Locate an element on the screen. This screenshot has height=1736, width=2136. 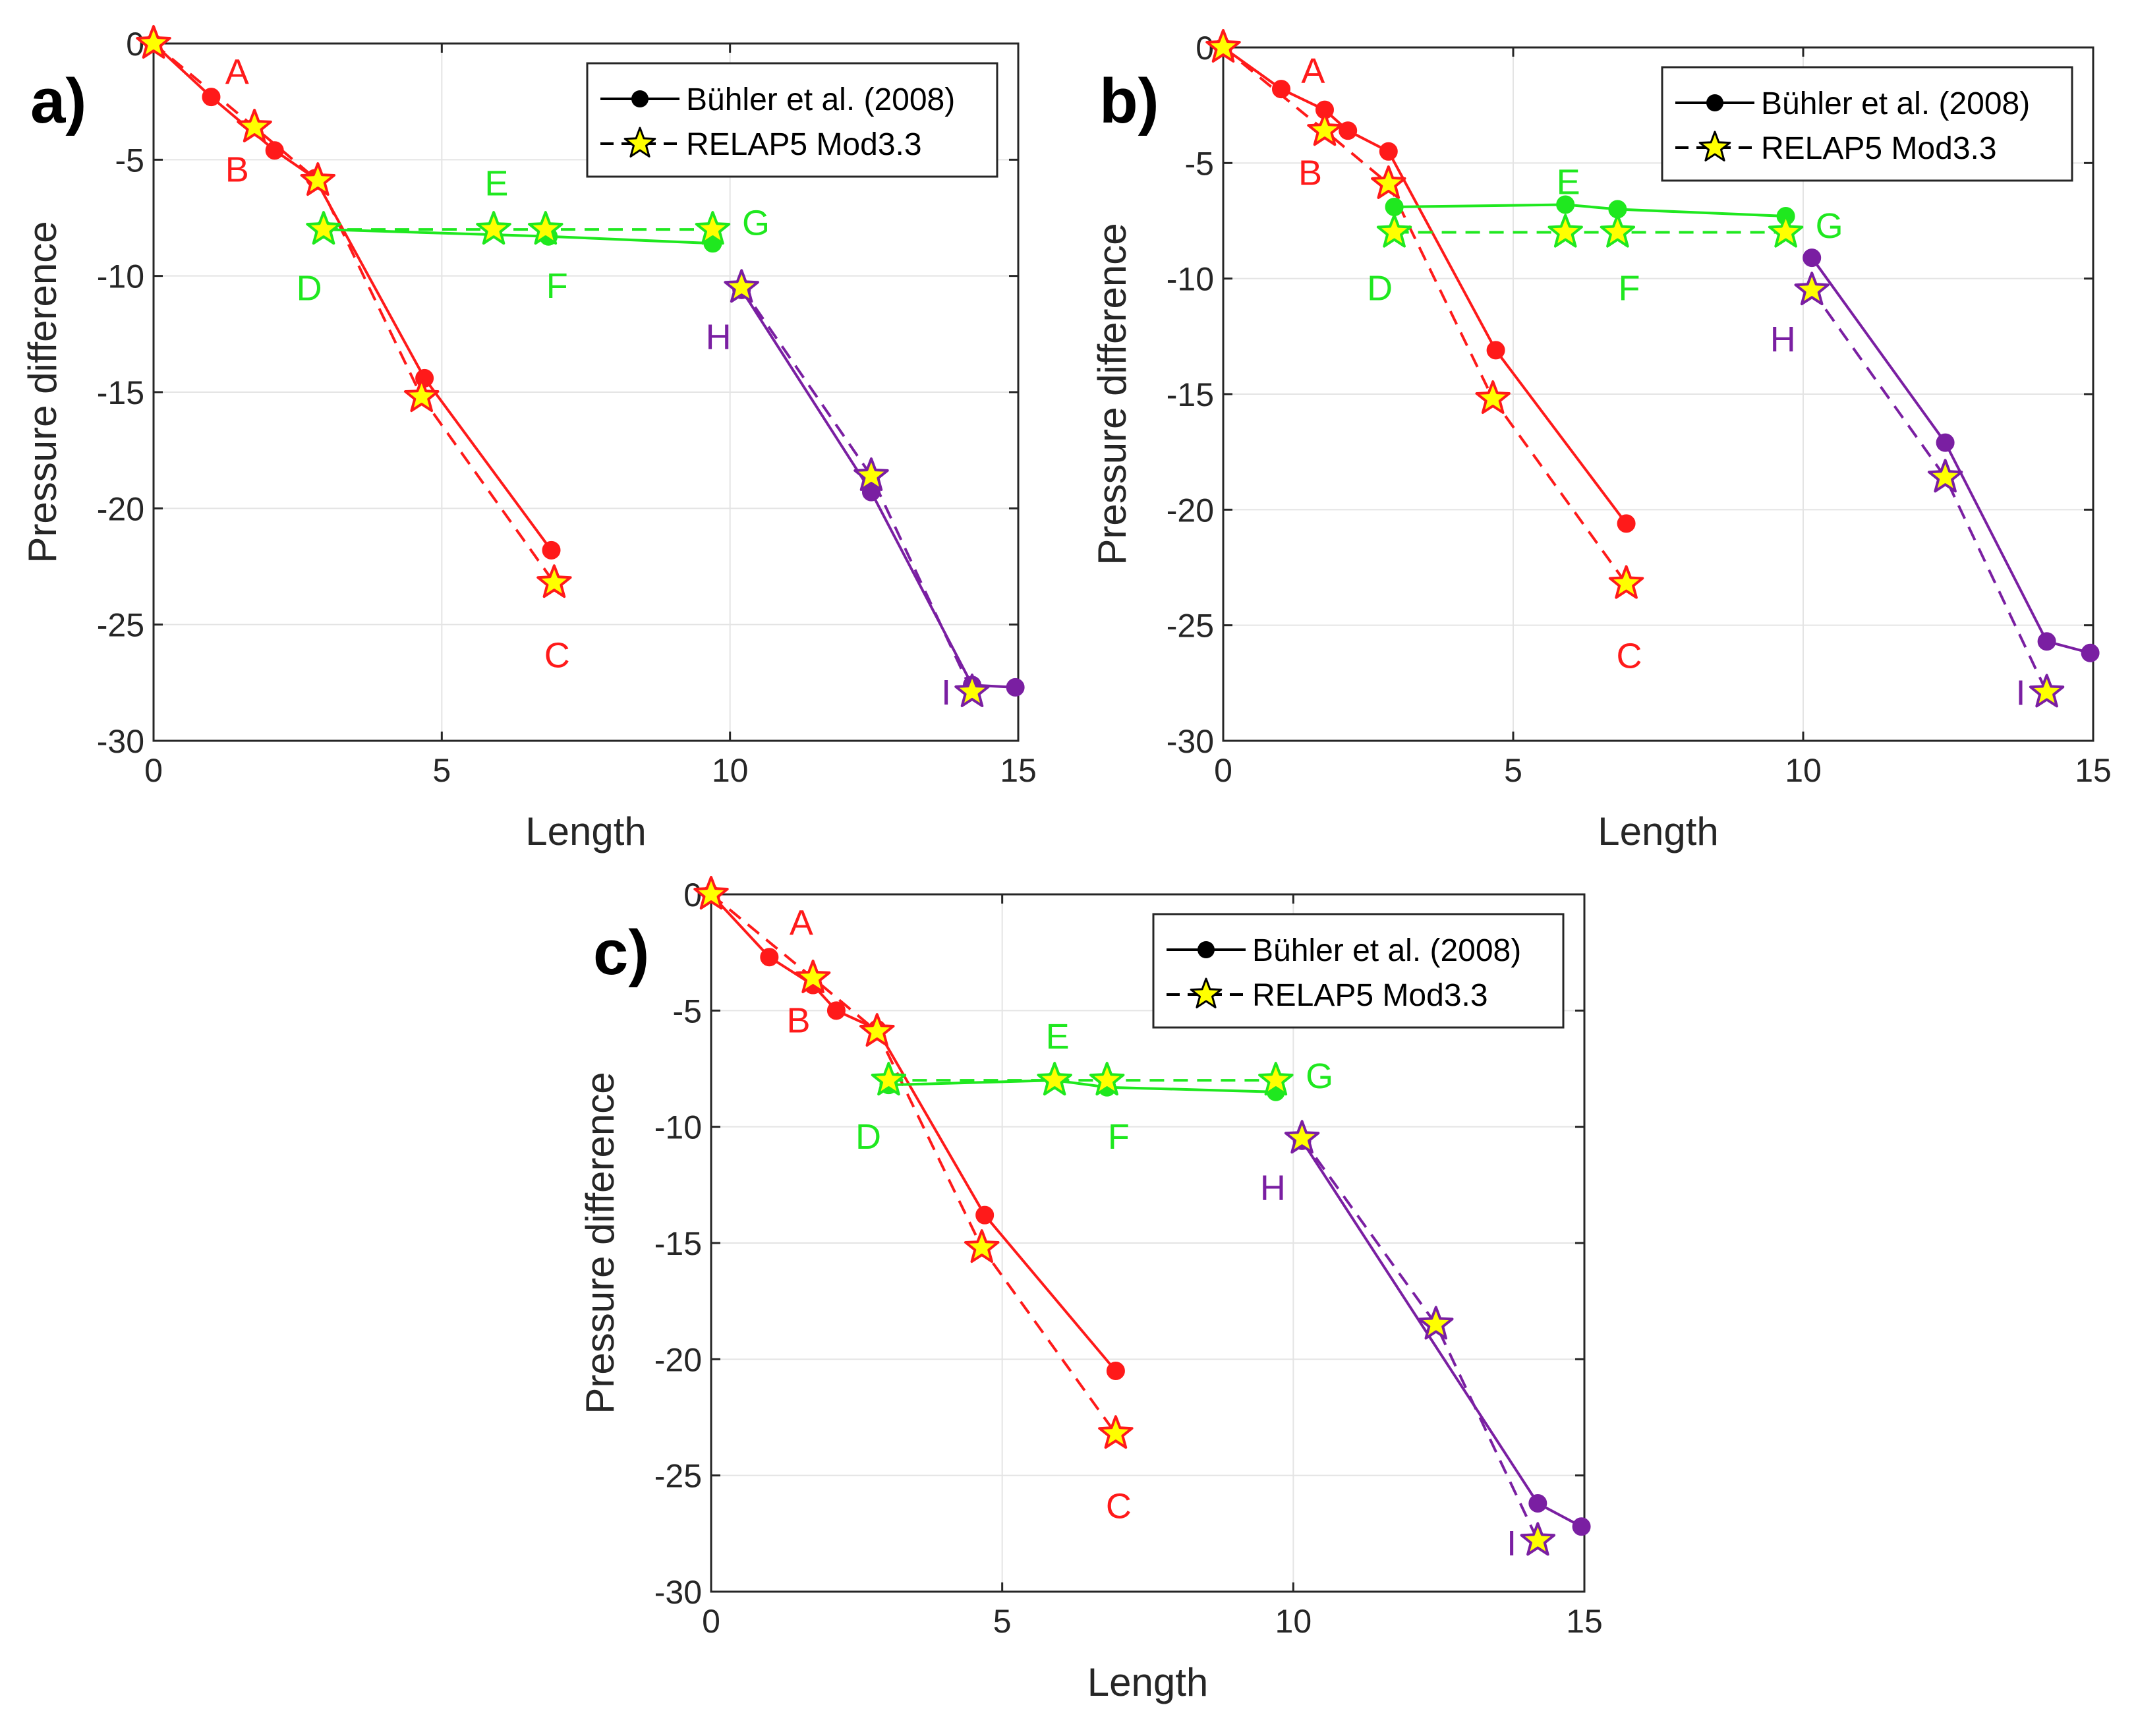
panel-label: a) is located at coordinates (58, 101).